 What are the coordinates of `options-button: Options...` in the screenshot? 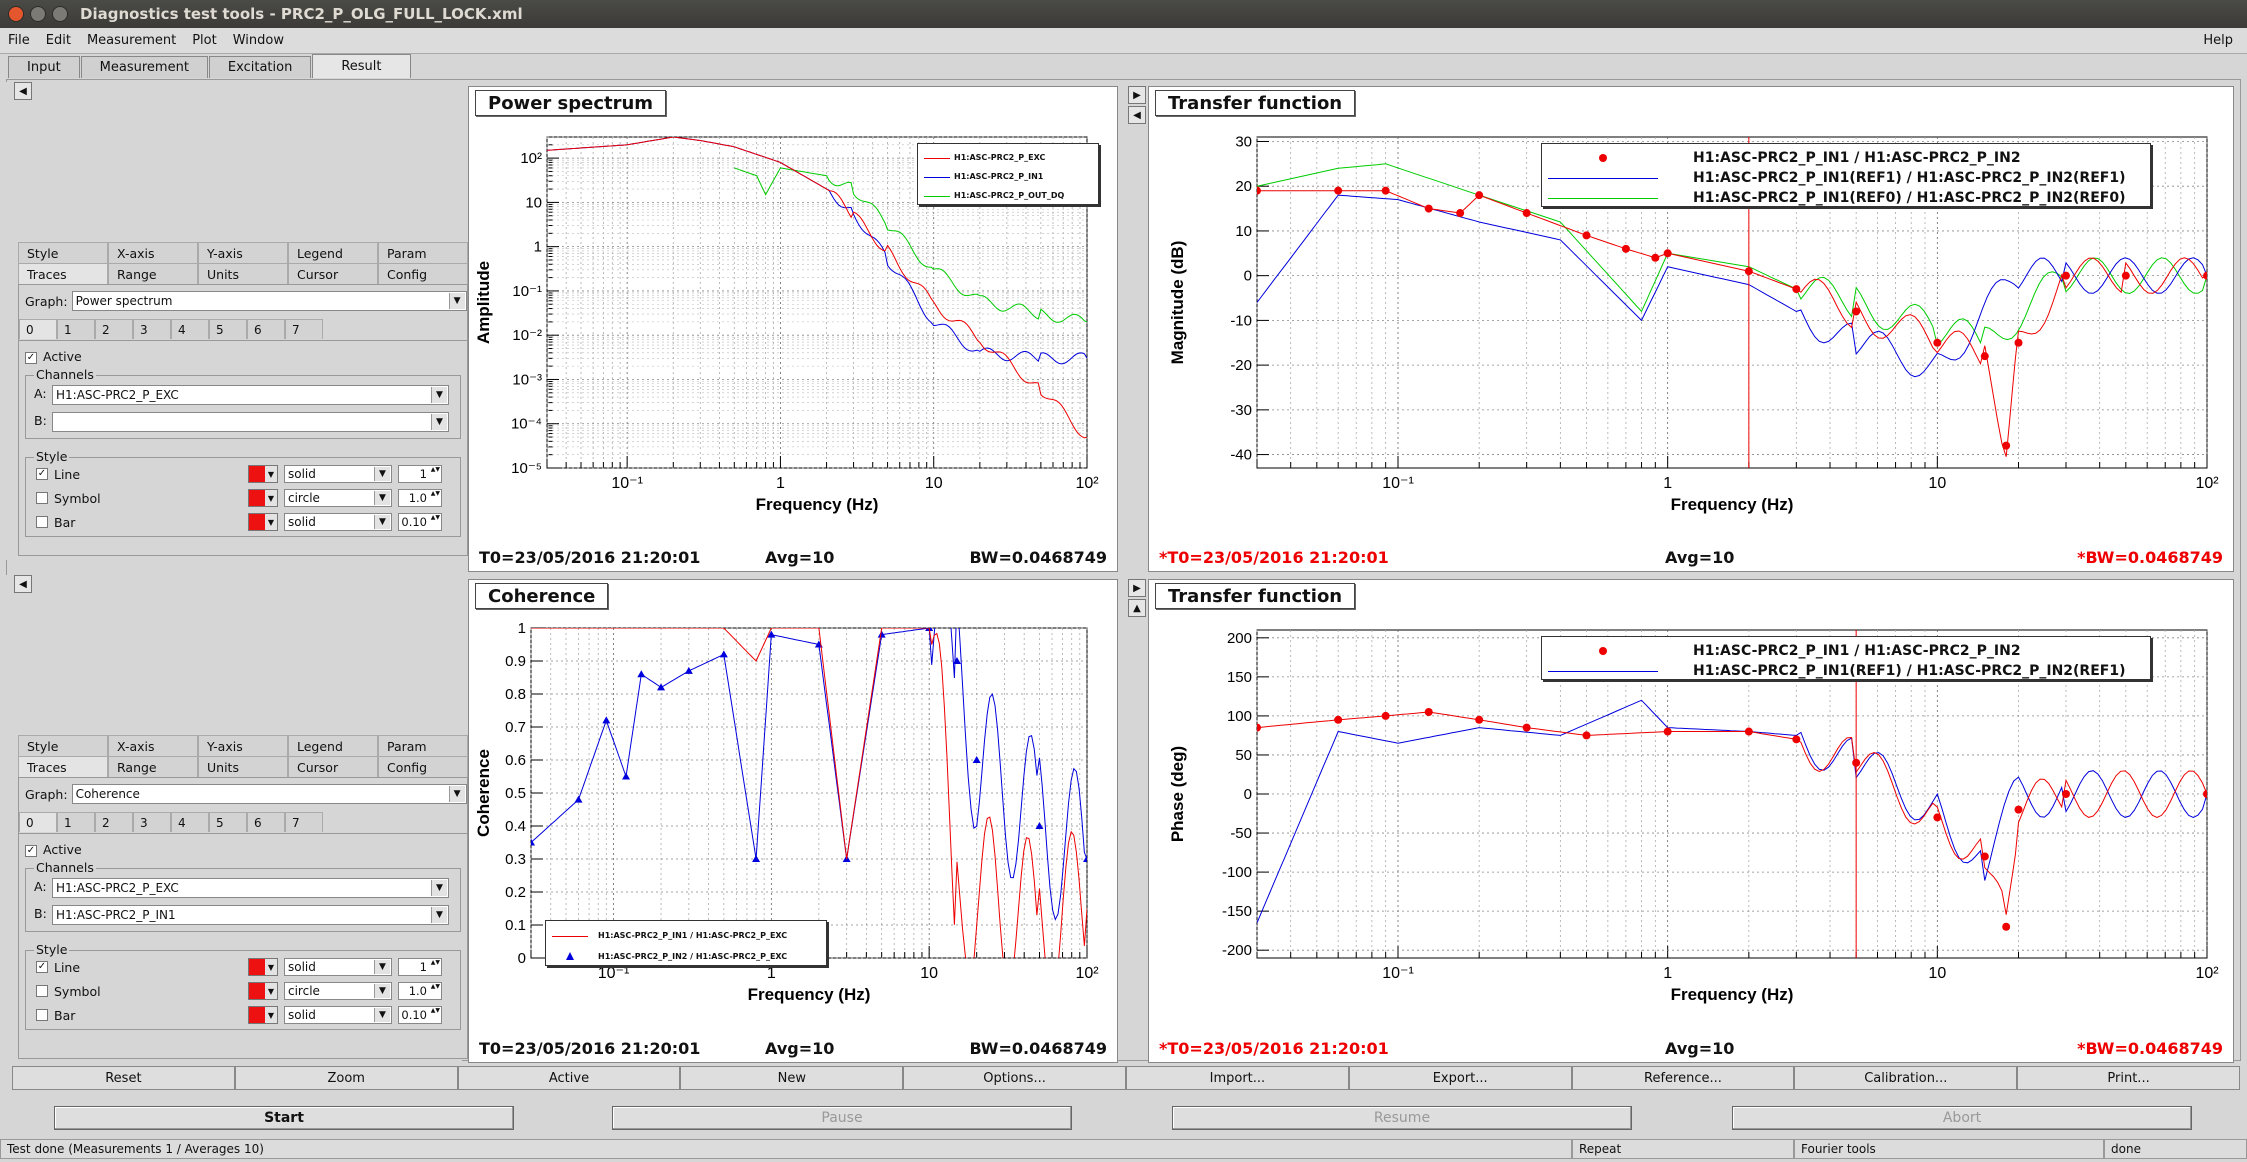 It's located at (1014, 1078).